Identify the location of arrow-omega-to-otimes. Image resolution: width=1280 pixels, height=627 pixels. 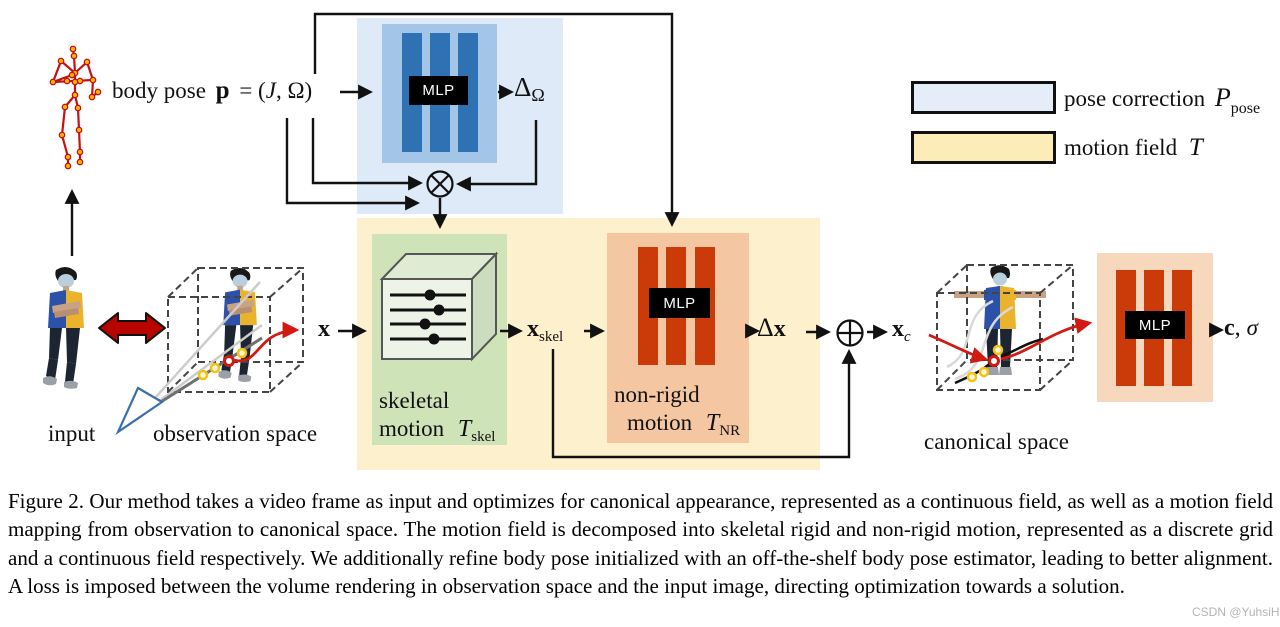
(367, 154).